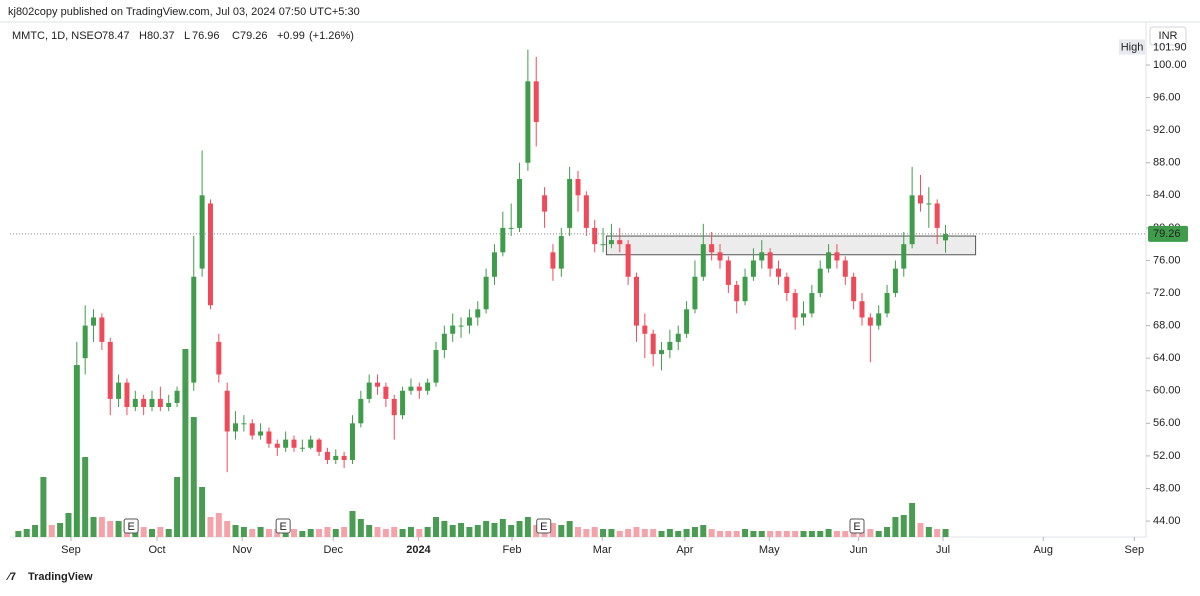 The width and height of the screenshot is (1200, 596). Describe the element at coordinates (512, 550) in the screenshot. I see `x-tick-label: Feb` at that location.